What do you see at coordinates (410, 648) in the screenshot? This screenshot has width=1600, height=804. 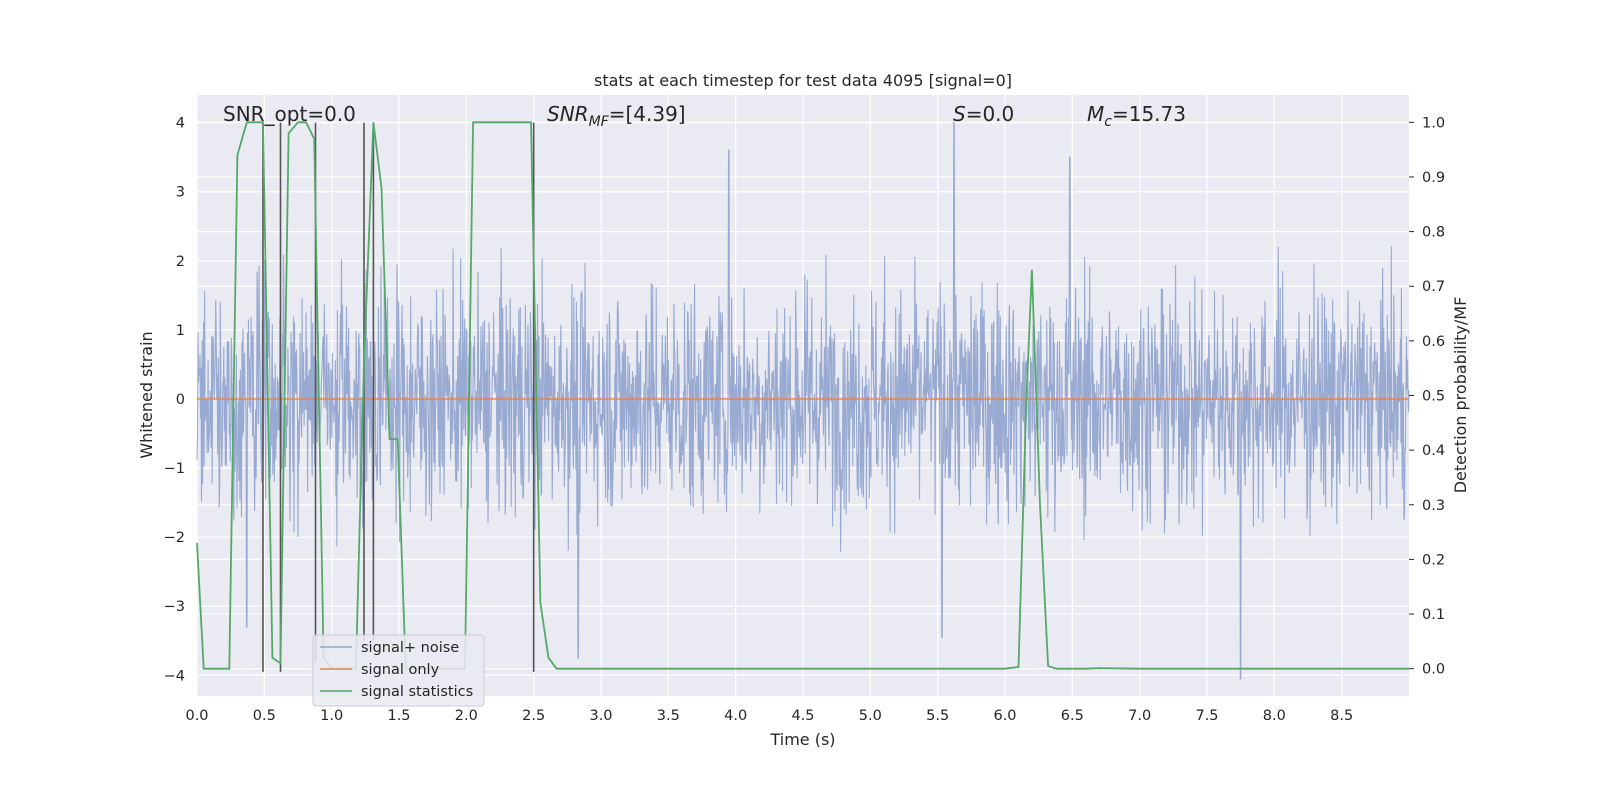 I see `legend-label-signal-noise: signal+ noise` at bounding box center [410, 648].